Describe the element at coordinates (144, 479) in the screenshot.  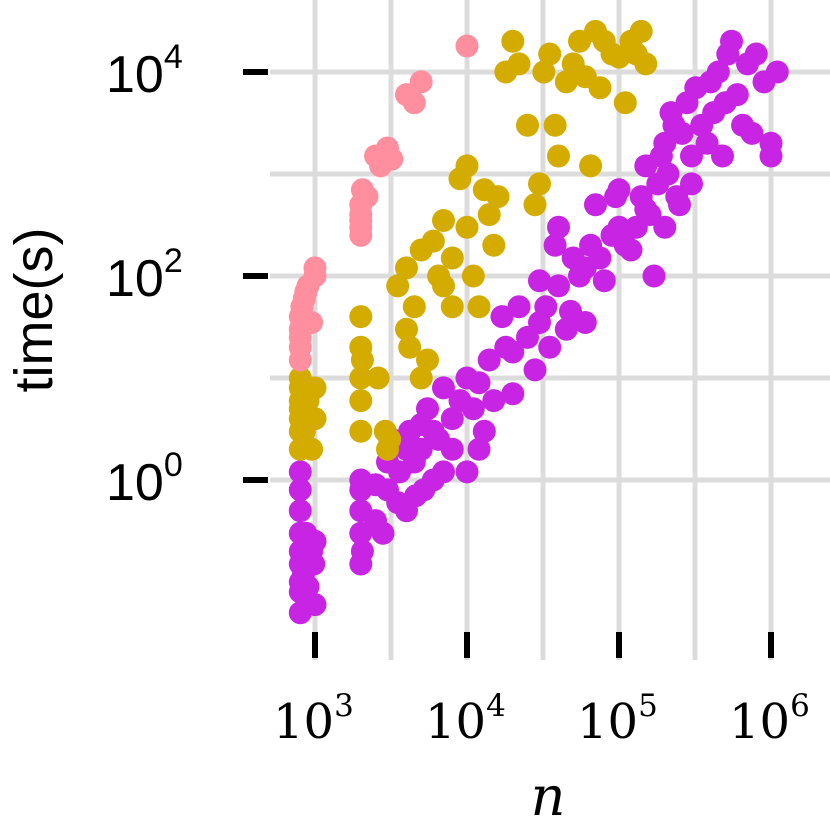
I see `y-tick-label: 10⁰` at that location.